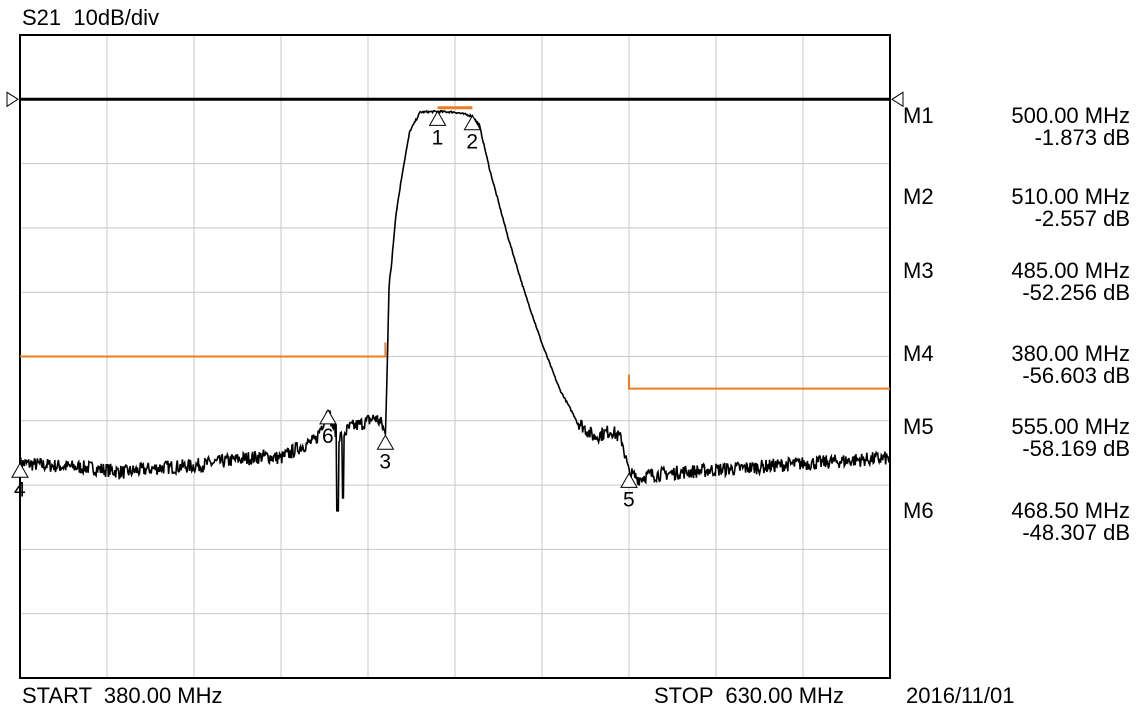  I want to click on marker-name: M2, so click(918, 196).